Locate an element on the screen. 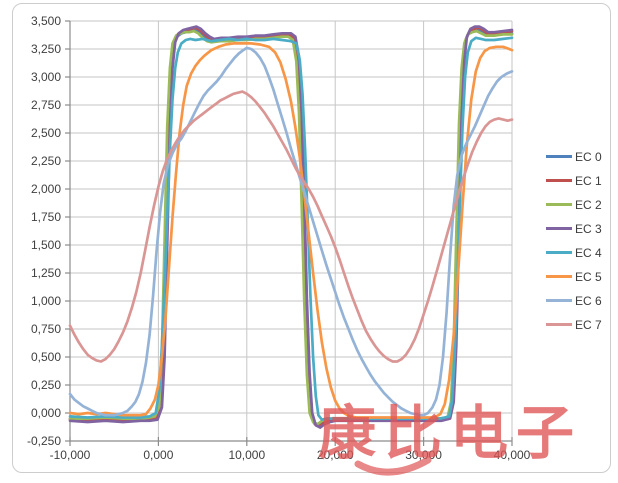 This screenshot has height=483, width=618. x-tick-label: -10,000 is located at coordinates (70, 455).